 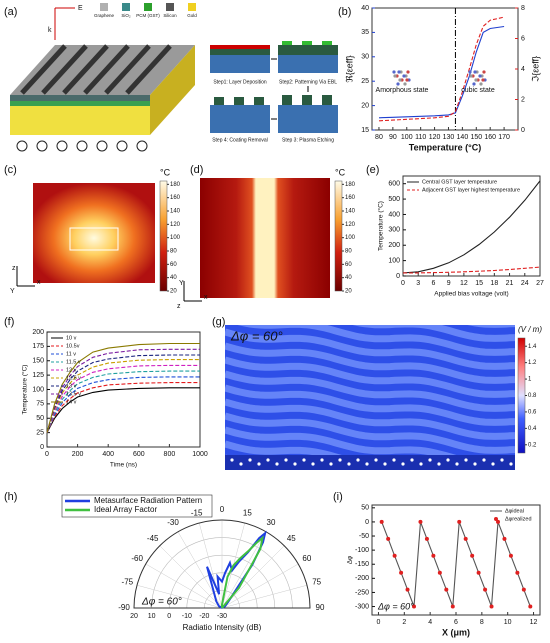 What do you see at coordinates (348, 278) in the screenshot?
I see `colorbar-tick-label: 40` at bounding box center [348, 278].